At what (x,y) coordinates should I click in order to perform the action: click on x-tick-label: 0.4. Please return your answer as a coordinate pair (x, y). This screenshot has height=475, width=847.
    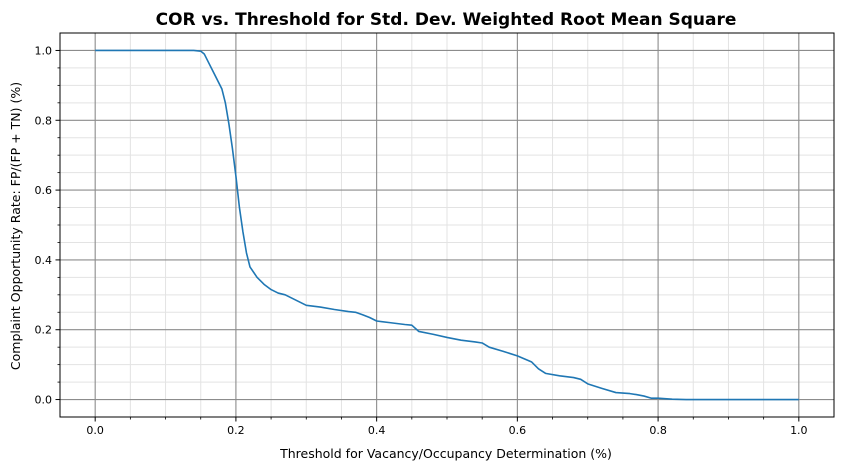
    Looking at the image, I should click on (377, 430).